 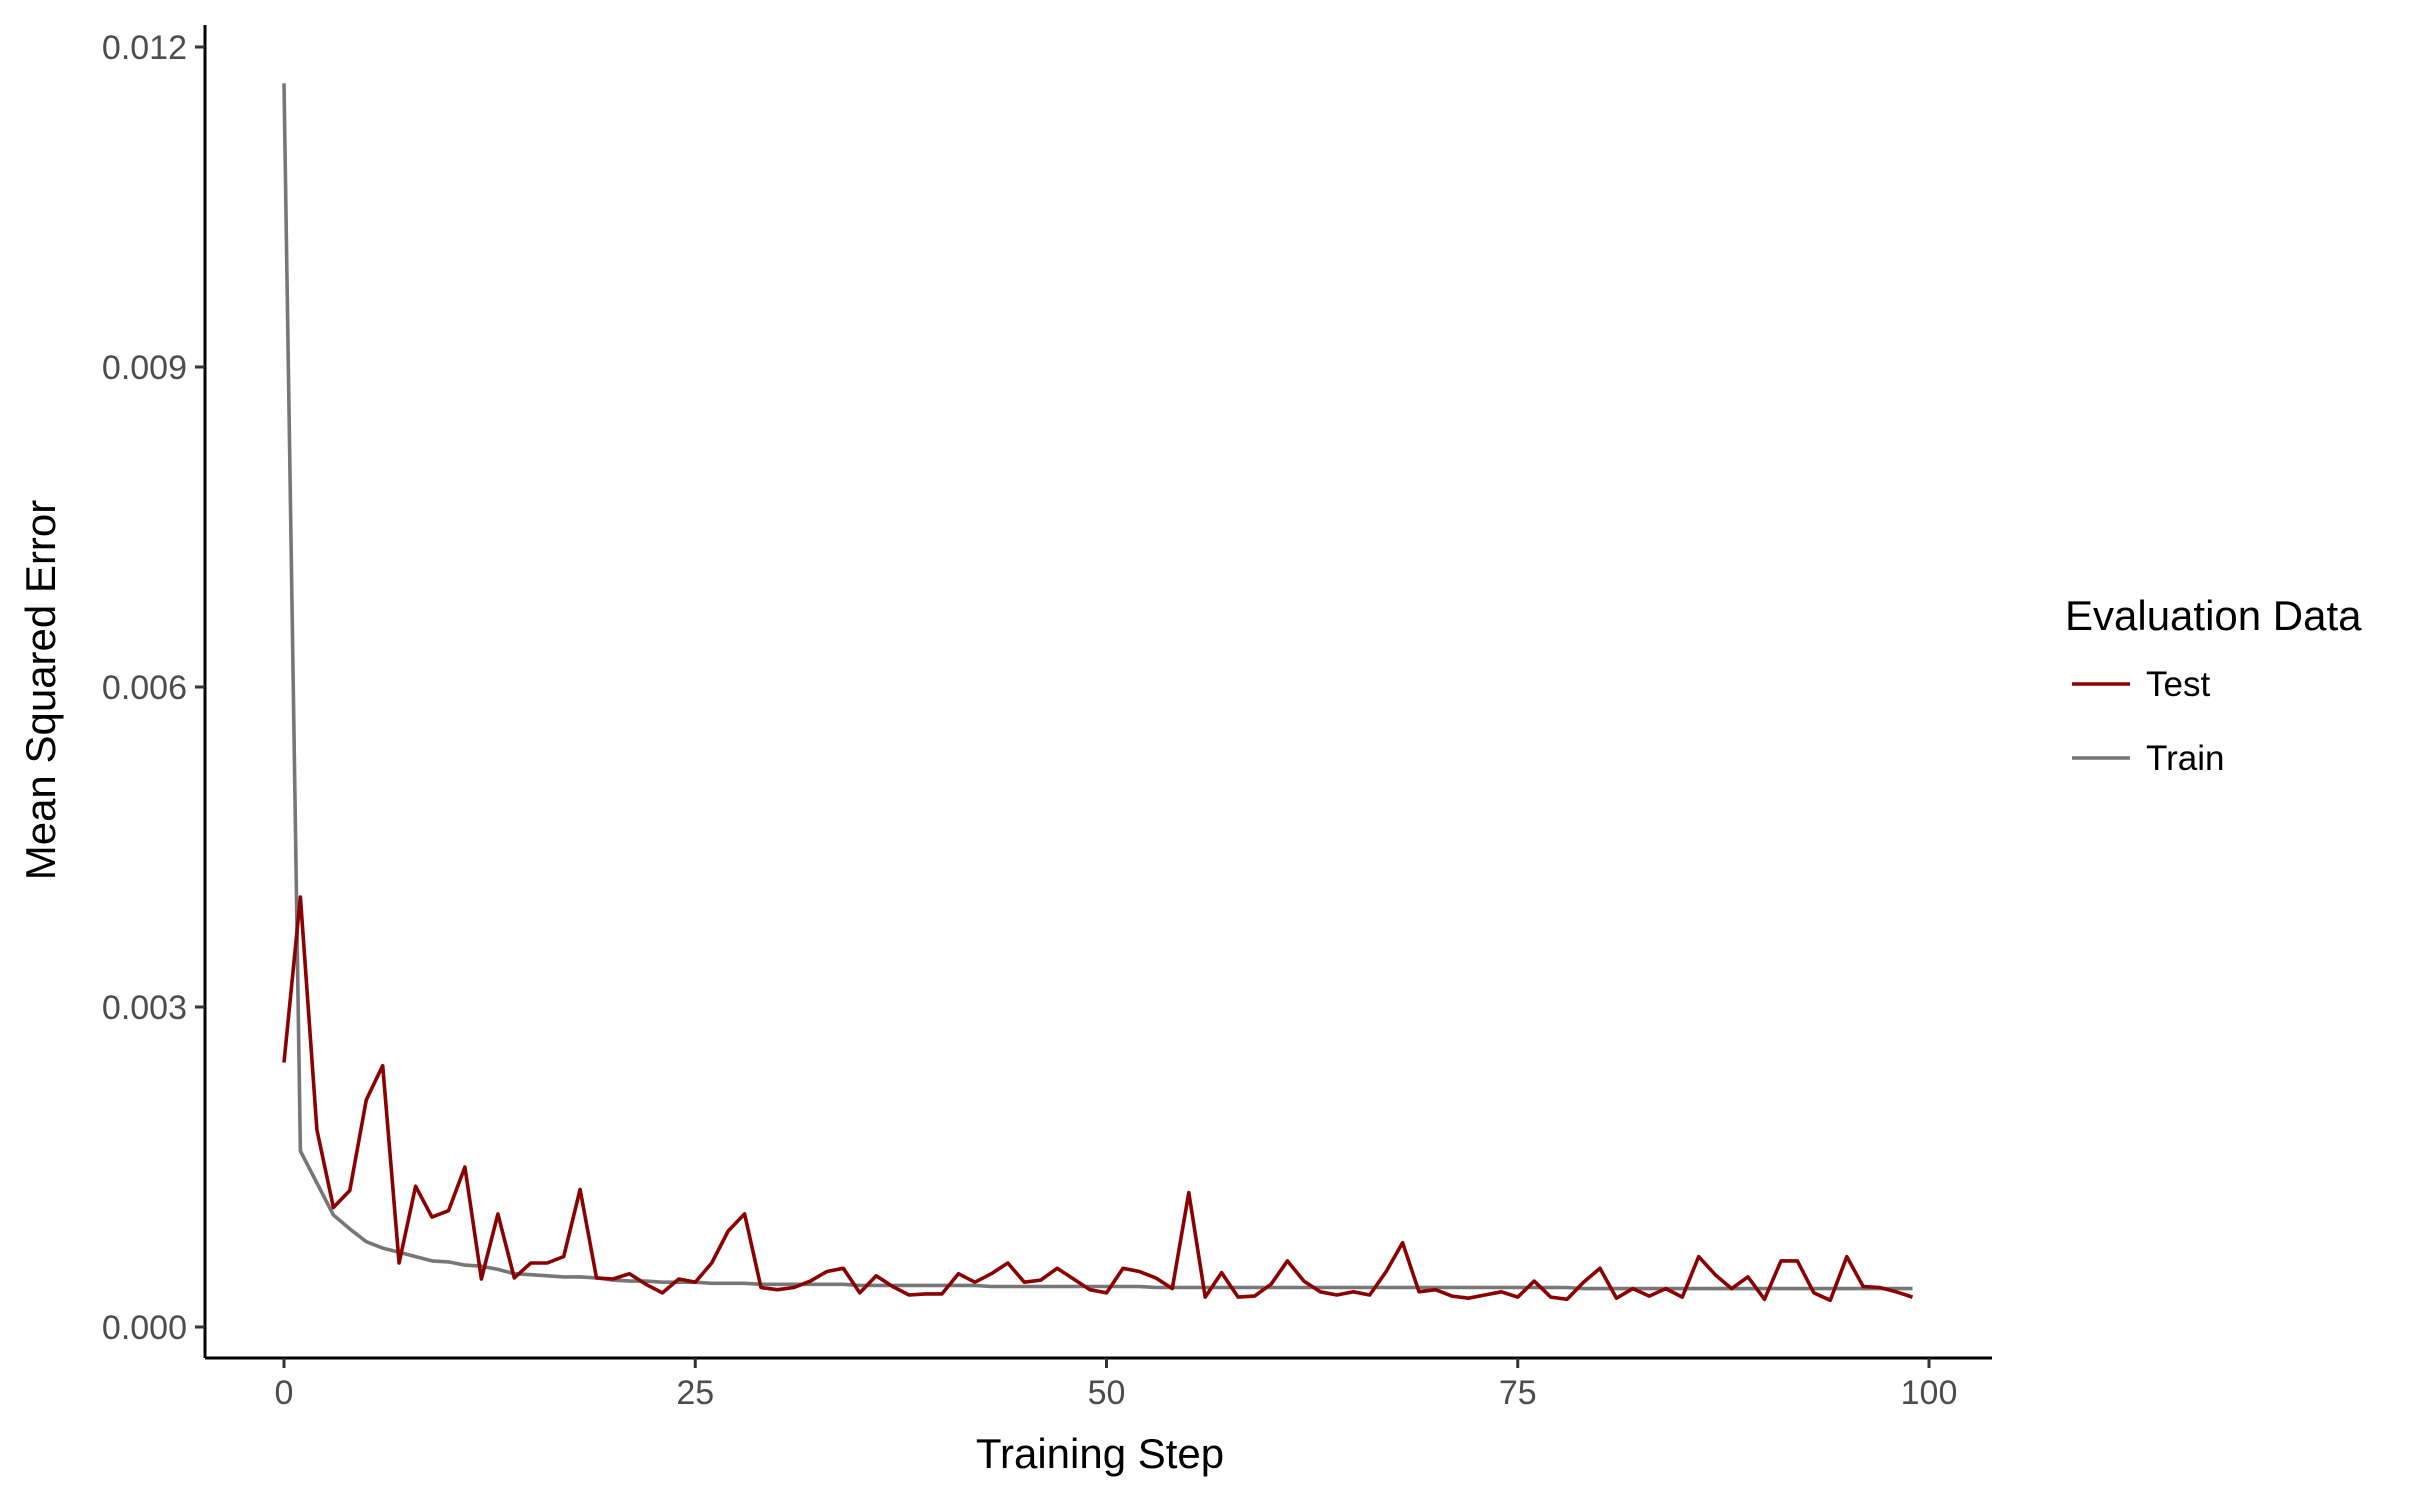 What do you see at coordinates (284, 1393) in the screenshot?
I see `x-tick-label: 0` at bounding box center [284, 1393].